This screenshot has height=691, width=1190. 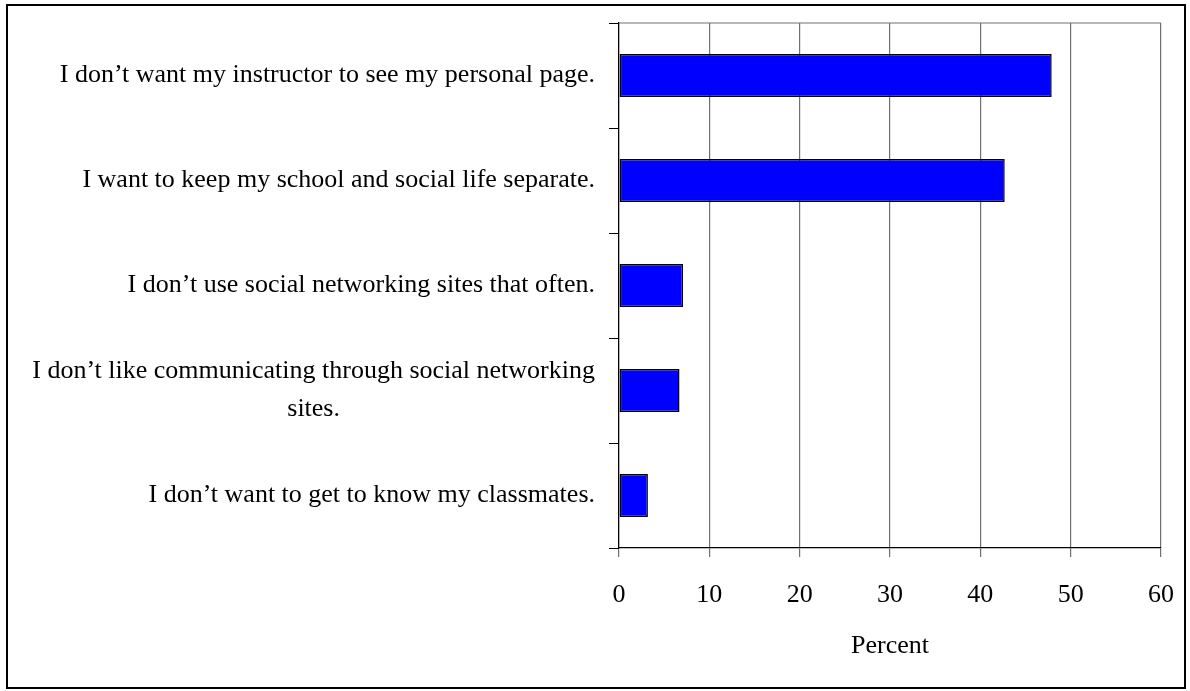 What do you see at coordinates (1070, 594) in the screenshot?
I see `x-tick-label: 50` at bounding box center [1070, 594].